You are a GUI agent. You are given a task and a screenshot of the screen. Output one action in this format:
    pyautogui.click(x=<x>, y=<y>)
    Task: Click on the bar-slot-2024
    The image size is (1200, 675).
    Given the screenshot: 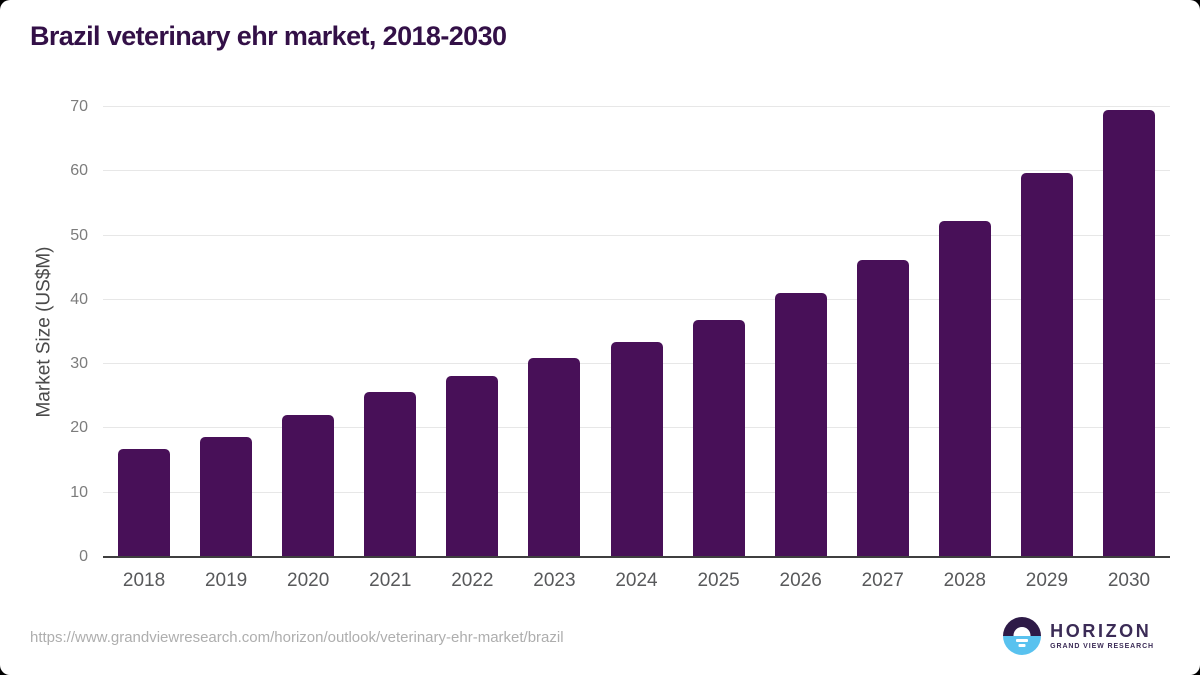 What is the action you would take?
    pyautogui.click(x=636, y=332)
    